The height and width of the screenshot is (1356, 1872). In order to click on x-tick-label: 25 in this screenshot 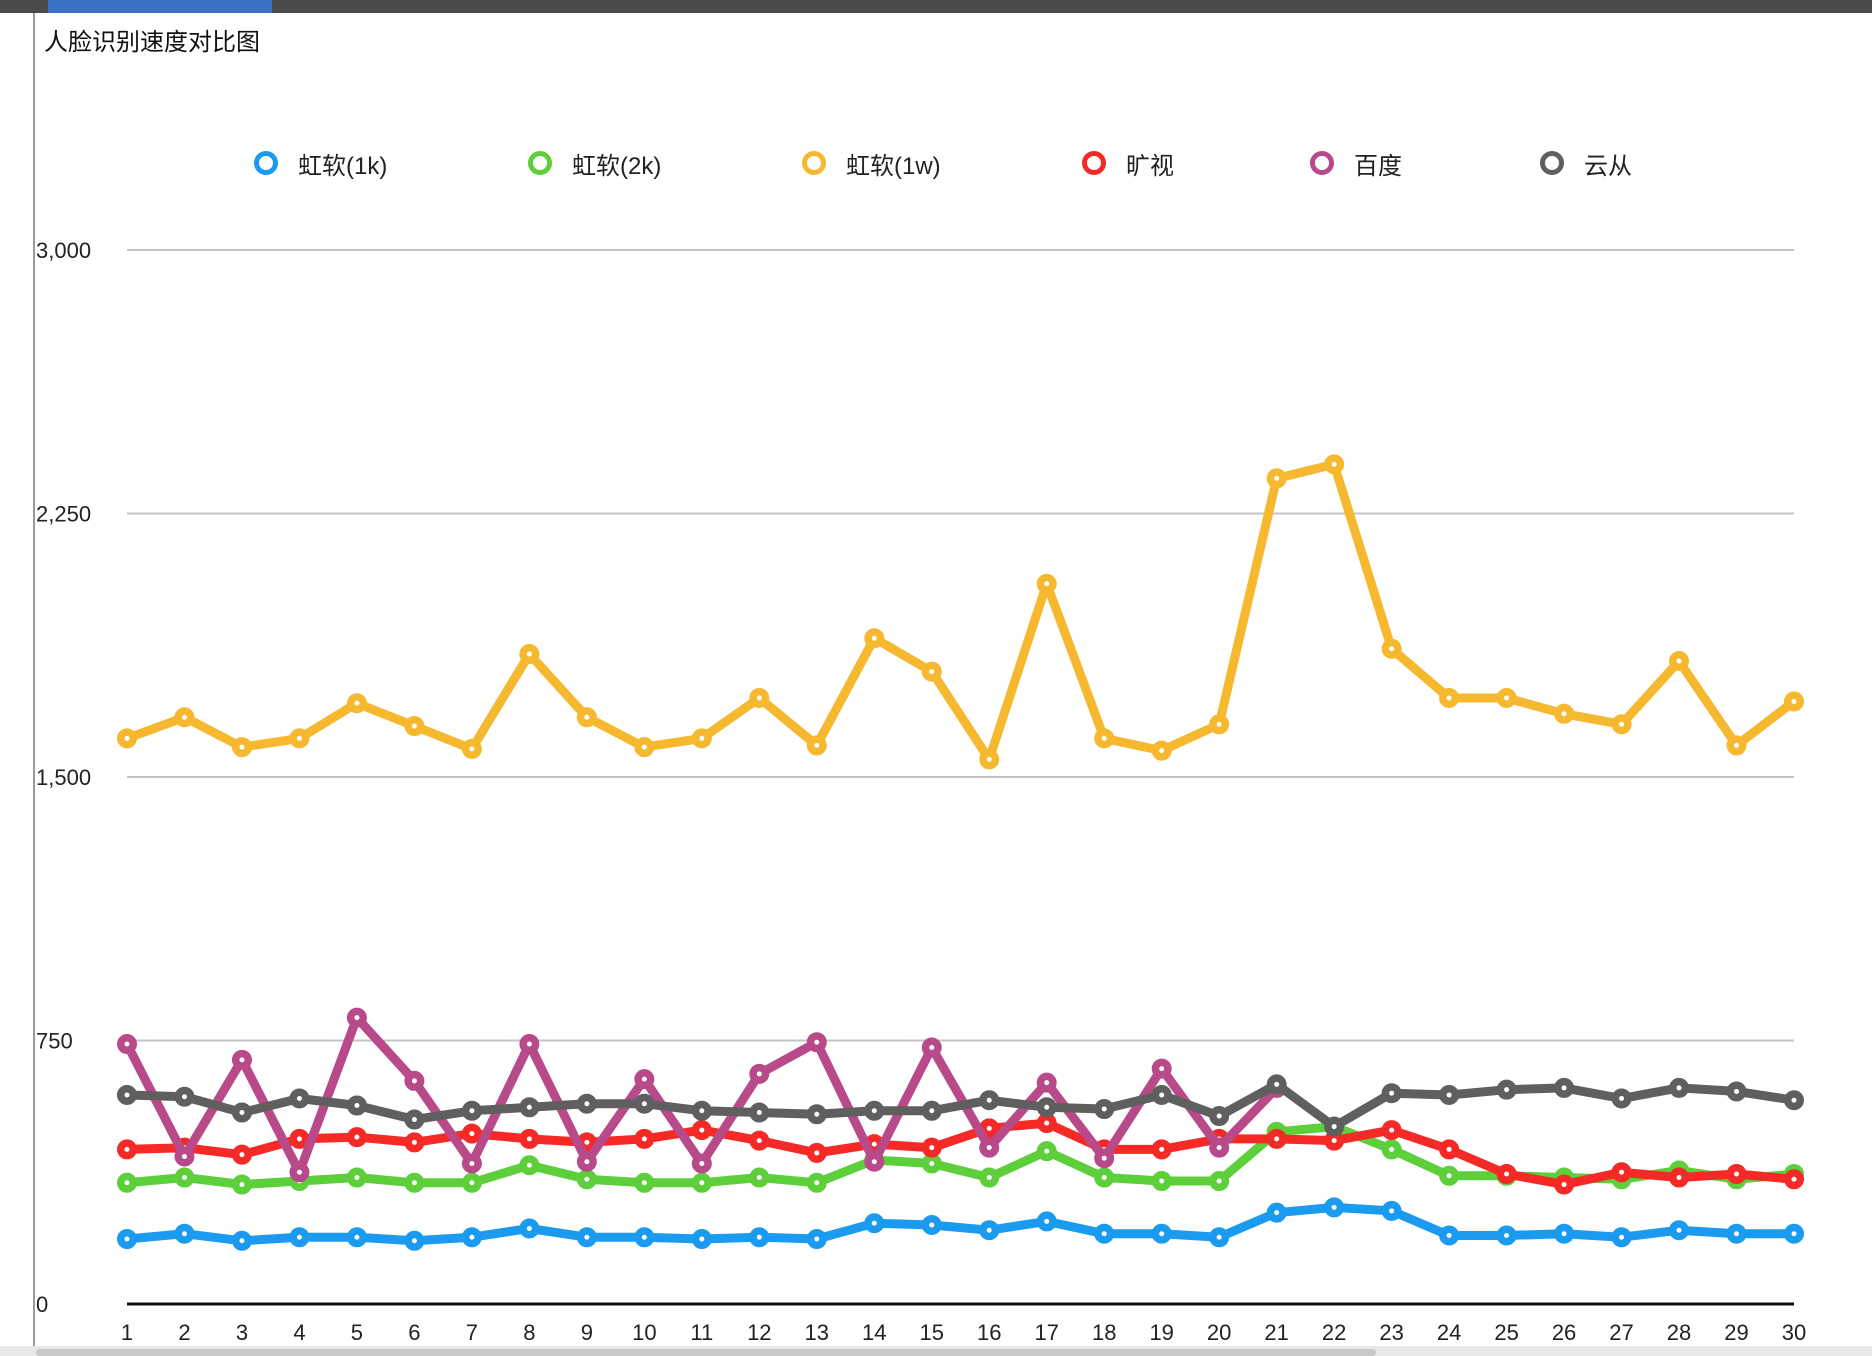, I will do `click(1506, 1332)`.